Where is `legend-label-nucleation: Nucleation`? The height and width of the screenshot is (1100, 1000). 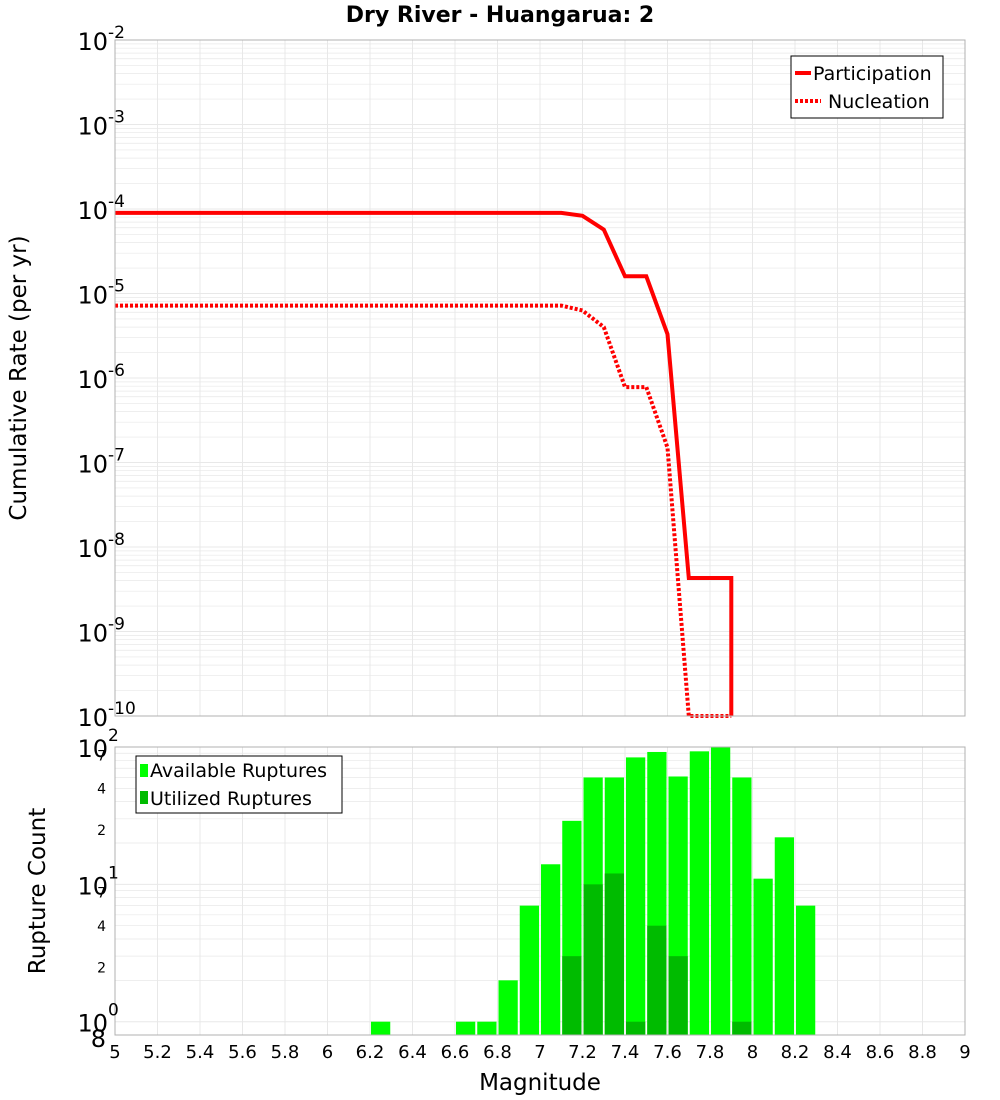 legend-label-nucleation: Nucleation is located at coordinates (879, 102).